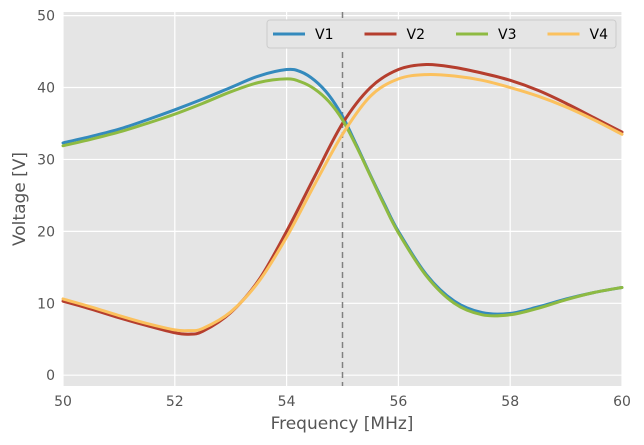  Describe the element at coordinates (46, 304) in the screenshot. I see `y-tick-label: 10` at that location.